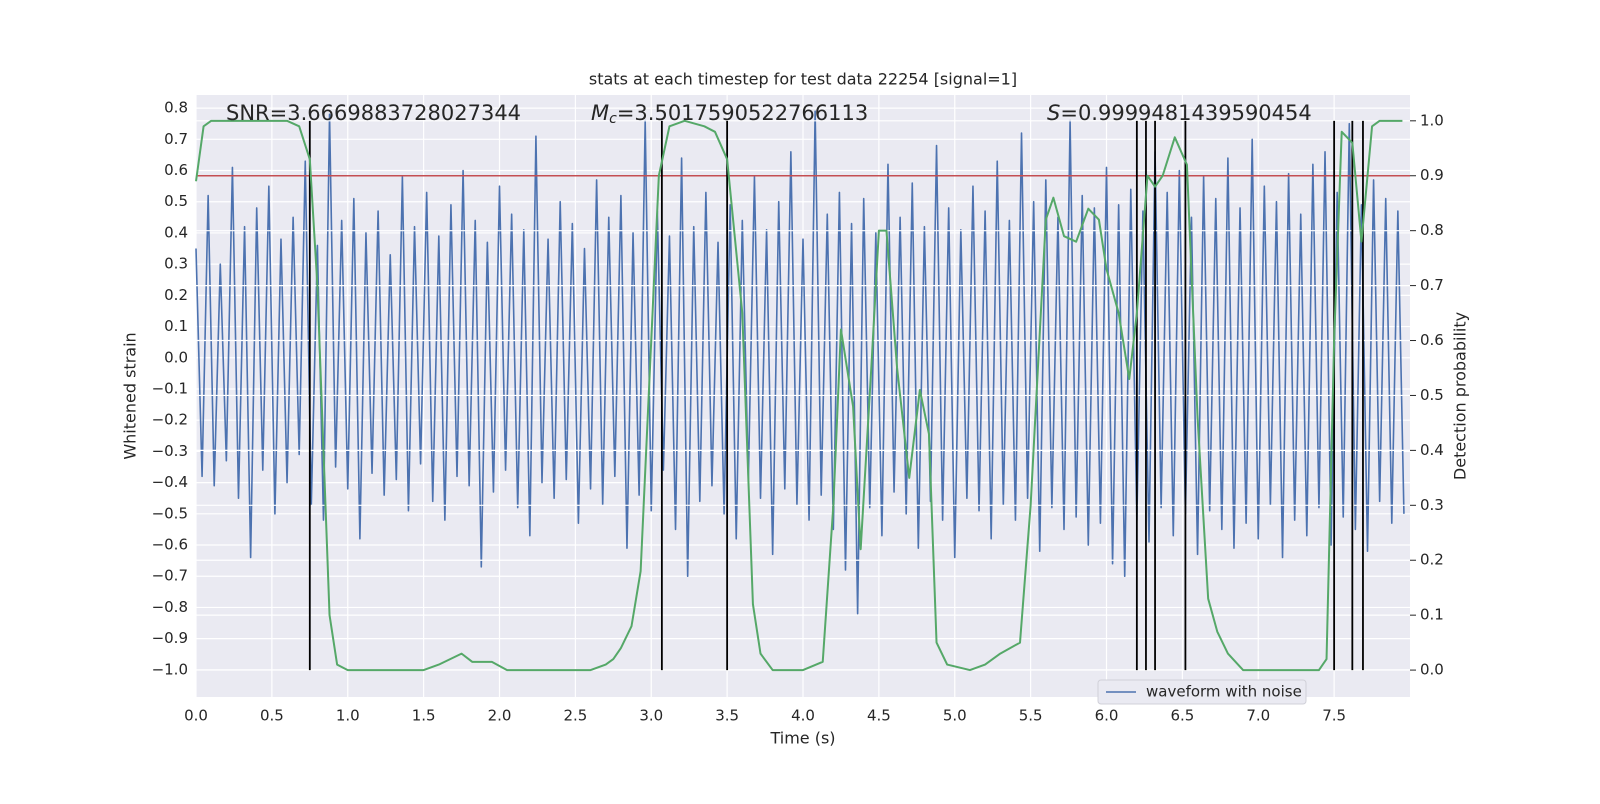 The width and height of the screenshot is (1600, 804). I want to click on x-tick-label: 4.0, so click(803, 716).